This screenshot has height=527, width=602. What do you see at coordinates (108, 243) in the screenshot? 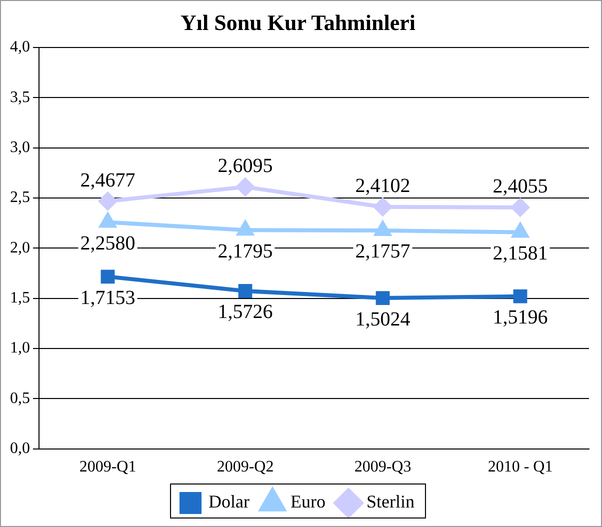
I see `data-label: 2,2580` at bounding box center [108, 243].